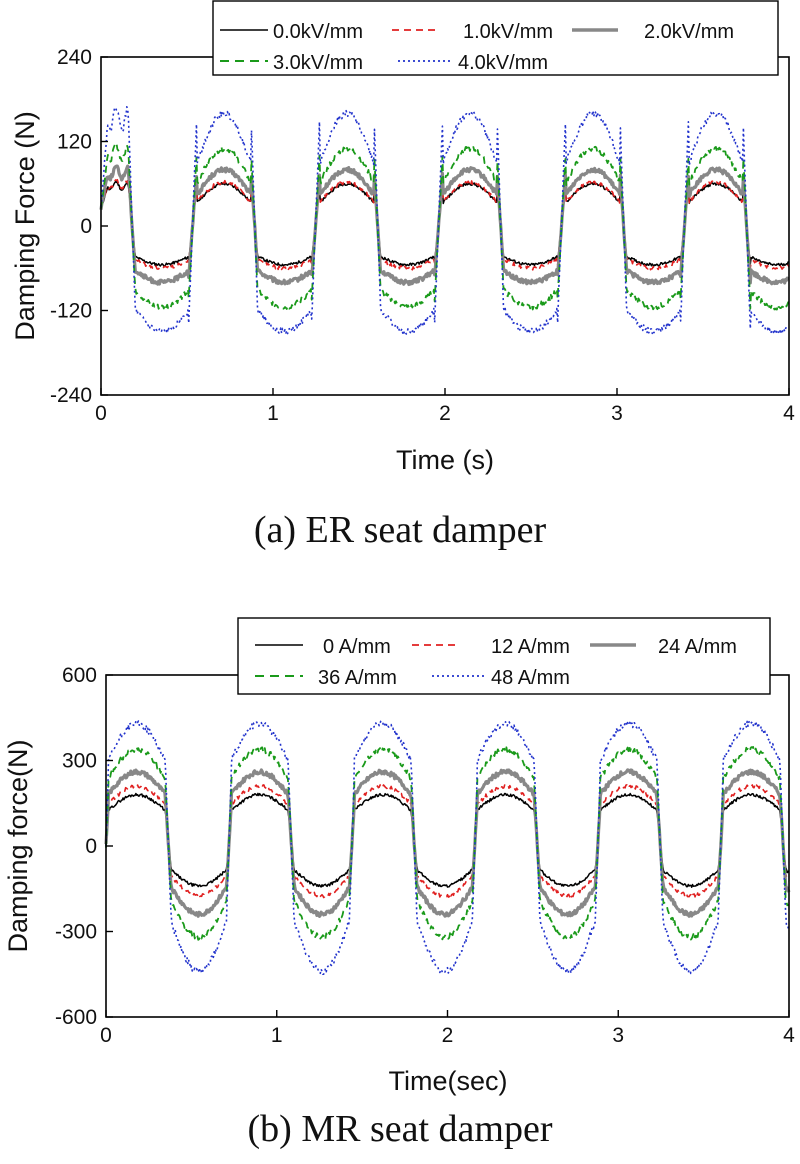 The height and width of the screenshot is (1164, 800). Describe the element at coordinates (357, 647) in the screenshot. I see `mr-legend-label-0: 0 A/mm` at that location.